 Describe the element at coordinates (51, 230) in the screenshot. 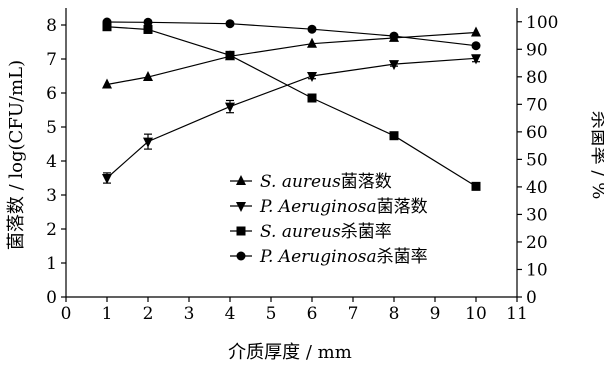

I see `y-left-tick-label: 2` at that location.